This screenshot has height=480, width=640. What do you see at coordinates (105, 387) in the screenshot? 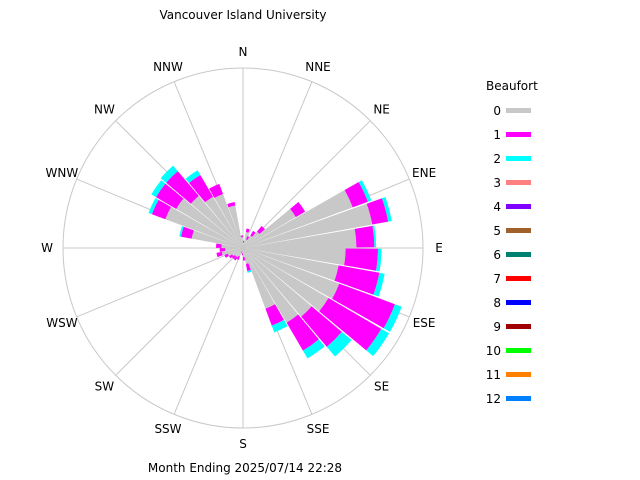
I see `direction-label-sw: SW` at bounding box center [105, 387].